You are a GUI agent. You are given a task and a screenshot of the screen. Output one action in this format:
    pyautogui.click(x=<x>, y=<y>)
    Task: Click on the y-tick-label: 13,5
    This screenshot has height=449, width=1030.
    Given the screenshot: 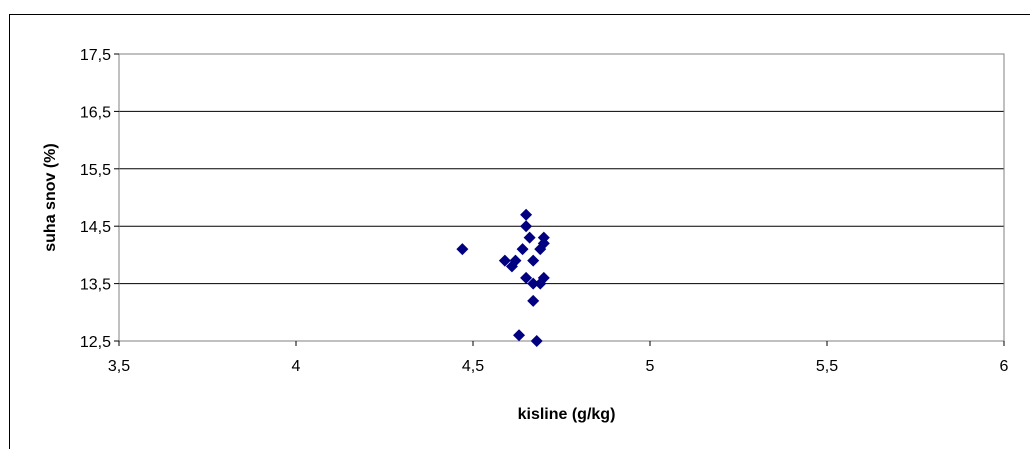 What is the action you would take?
    pyautogui.click(x=95, y=285)
    